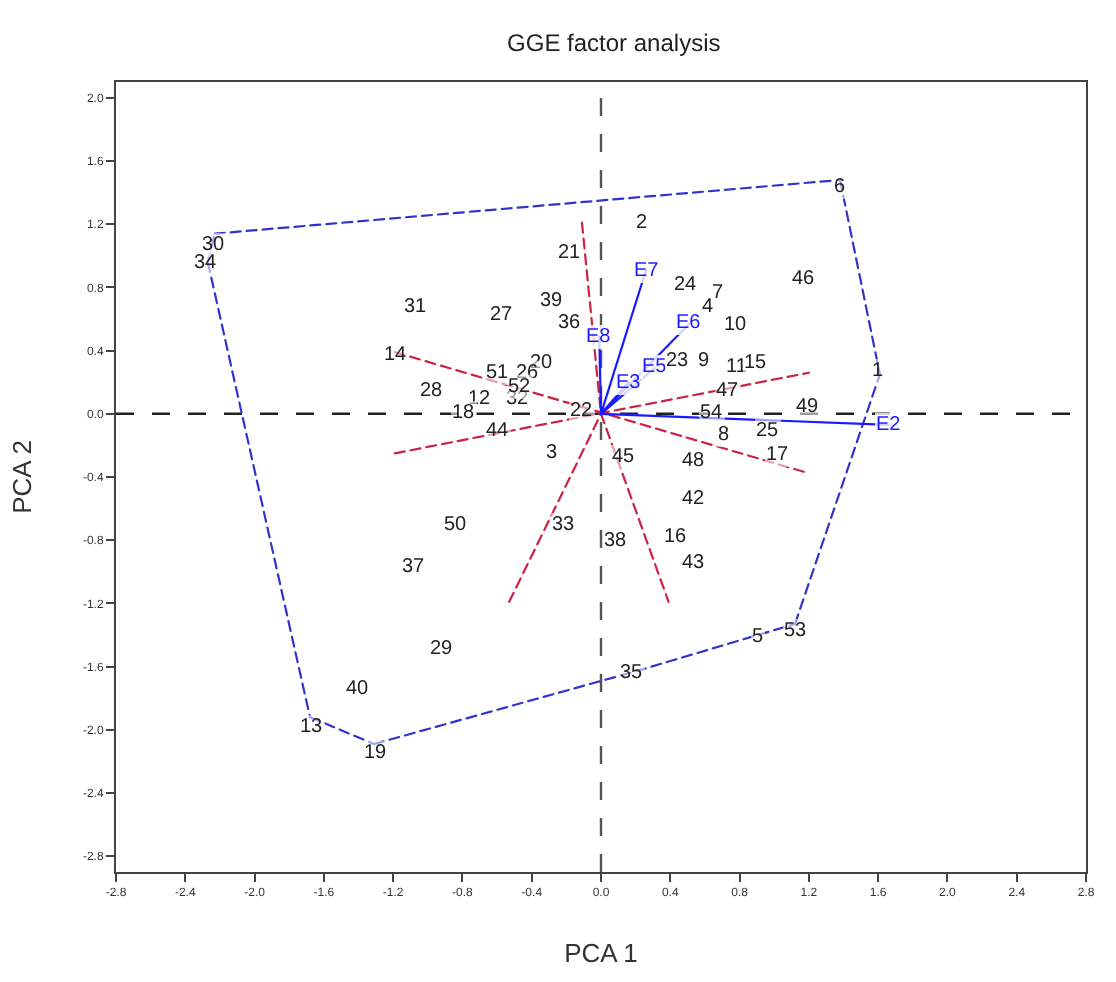 This screenshot has width=1116, height=982. Describe the element at coordinates (442, 649) in the screenshot. I see `annotation: 29` at that location.